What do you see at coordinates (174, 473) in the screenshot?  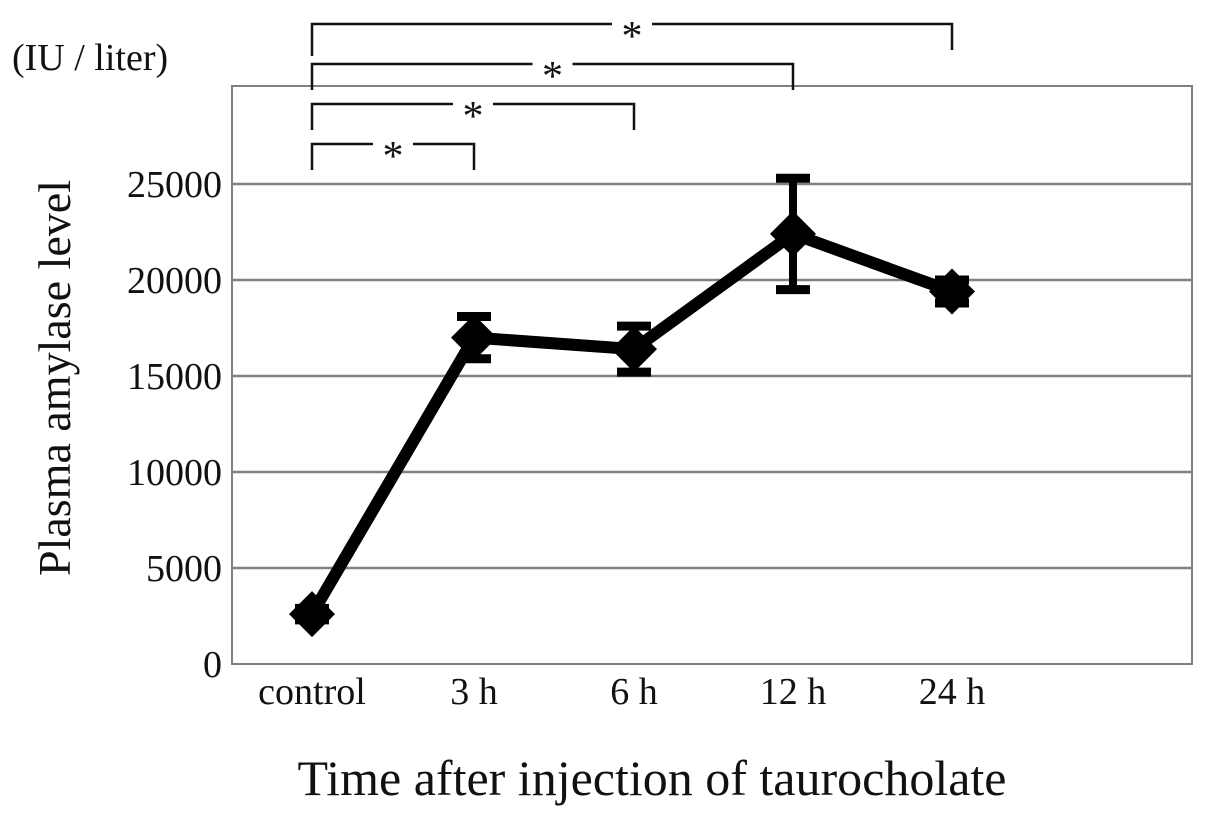 I see `y-tick-label: 10000` at bounding box center [174, 473].